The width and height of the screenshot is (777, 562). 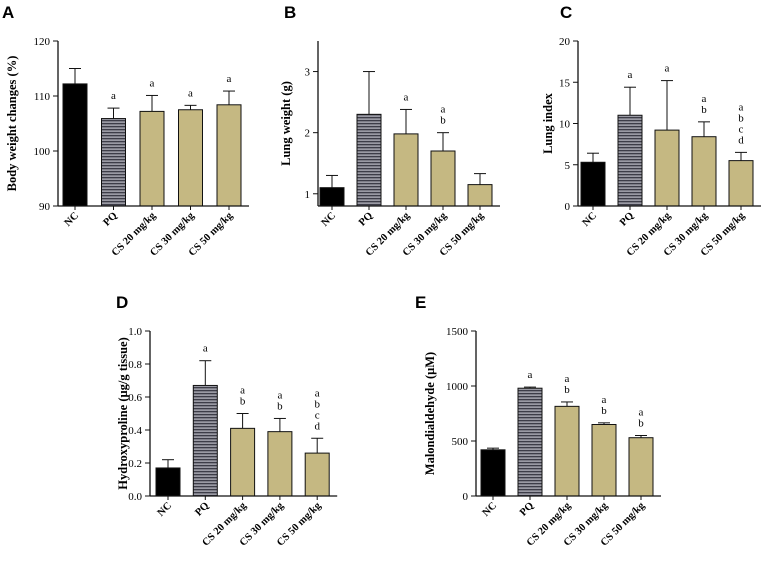 I want to click on y-tick-label: 1.0, so click(x=135, y=332).